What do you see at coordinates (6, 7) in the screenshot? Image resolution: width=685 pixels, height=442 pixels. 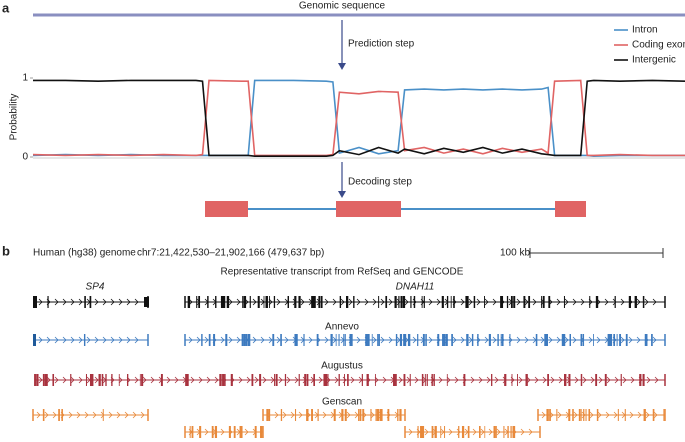 I see `panel-label: a` at bounding box center [6, 7].